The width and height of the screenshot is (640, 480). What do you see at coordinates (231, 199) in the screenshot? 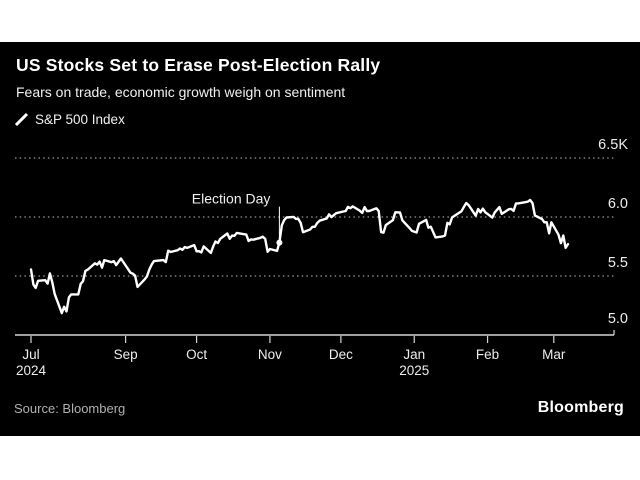
I see `election-day-label: Election Day` at bounding box center [231, 199].